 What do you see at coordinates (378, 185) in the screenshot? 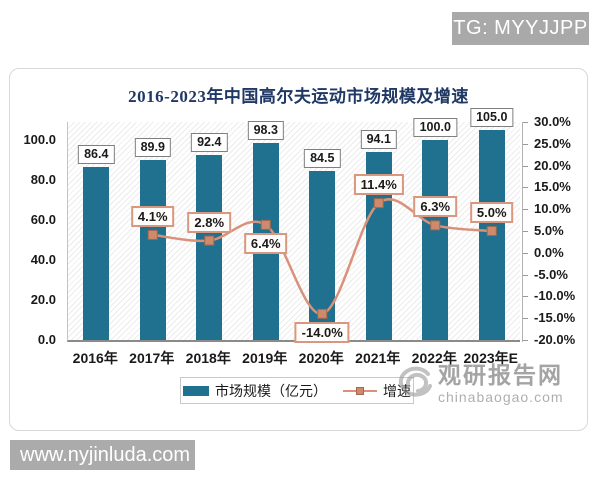
I see `growth-value-label: 11.4%` at bounding box center [378, 185].